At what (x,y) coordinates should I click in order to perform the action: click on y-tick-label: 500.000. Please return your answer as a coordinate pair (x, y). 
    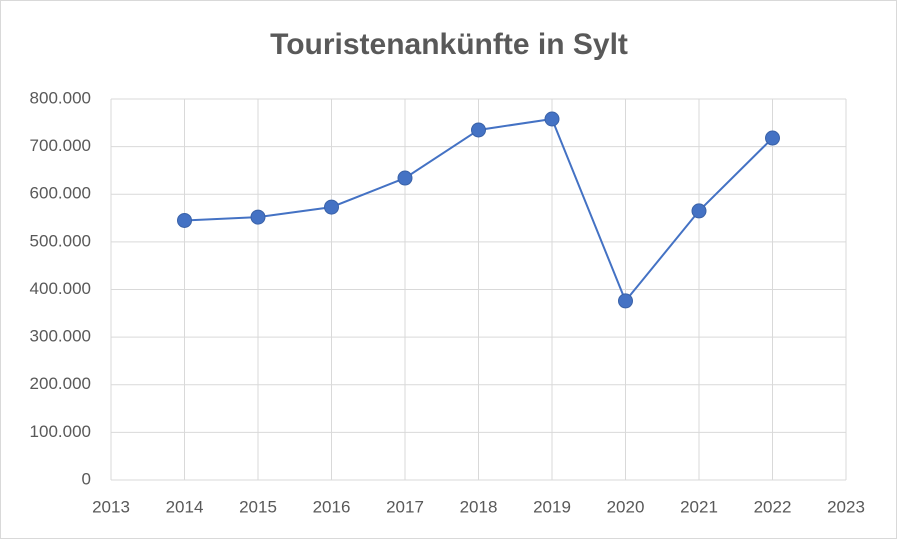
    Looking at the image, I should click on (60, 240).